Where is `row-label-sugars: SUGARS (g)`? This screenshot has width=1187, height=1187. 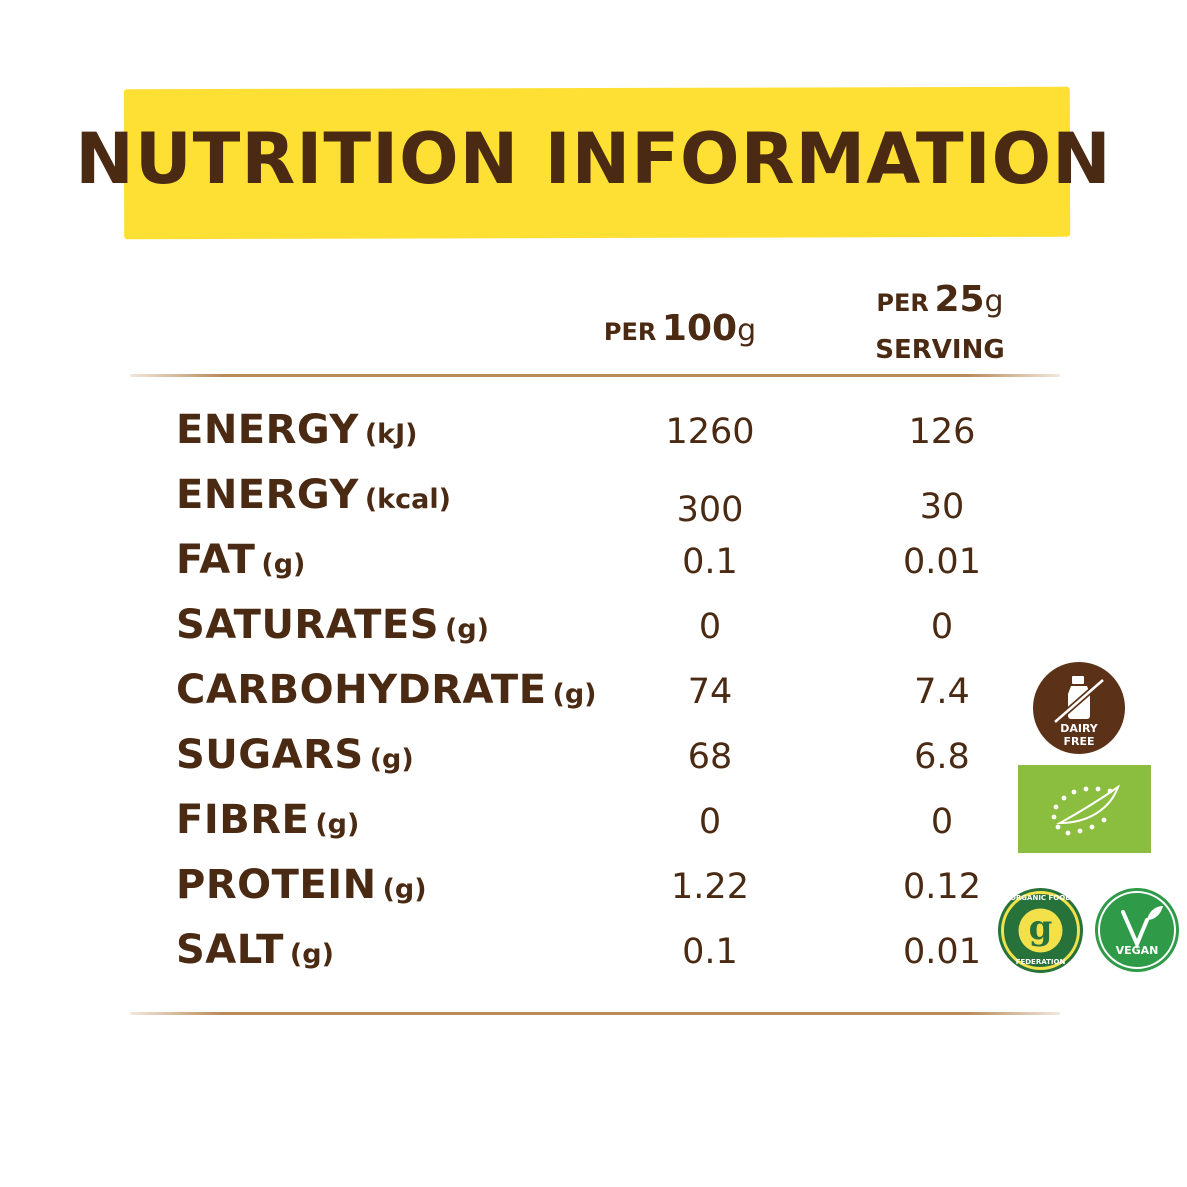 row-label-sugars: SUGARS (g) is located at coordinates (295, 755).